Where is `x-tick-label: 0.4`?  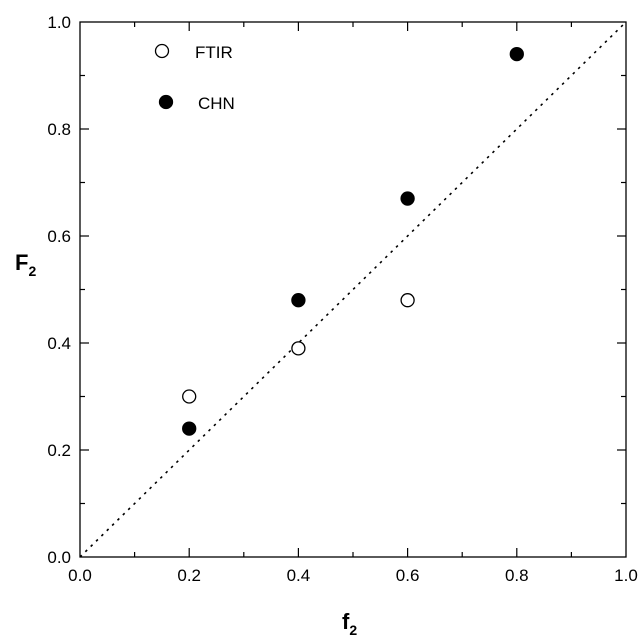
x-tick-label: 0.4 is located at coordinates (299, 575).